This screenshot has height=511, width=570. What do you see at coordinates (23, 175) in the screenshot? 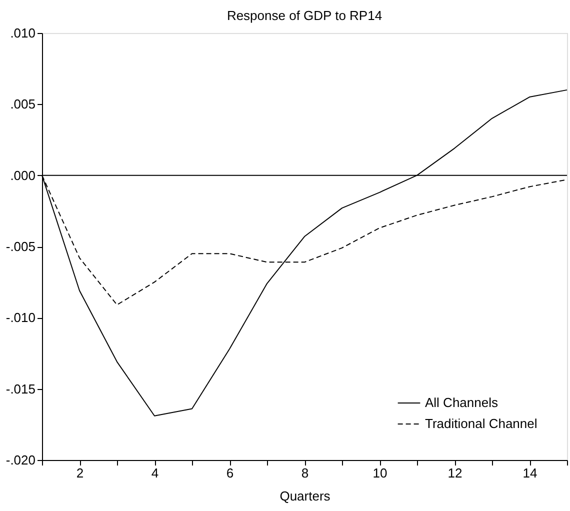
I see `y-tick-label: .000` at bounding box center [23, 175].